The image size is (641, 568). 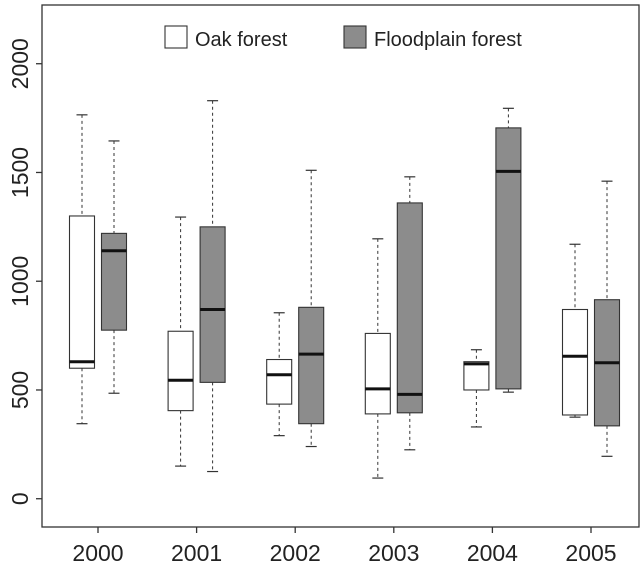 What do you see at coordinates (20, 281) in the screenshot?
I see `y-tick-label: 1000` at bounding box center [20, 281].